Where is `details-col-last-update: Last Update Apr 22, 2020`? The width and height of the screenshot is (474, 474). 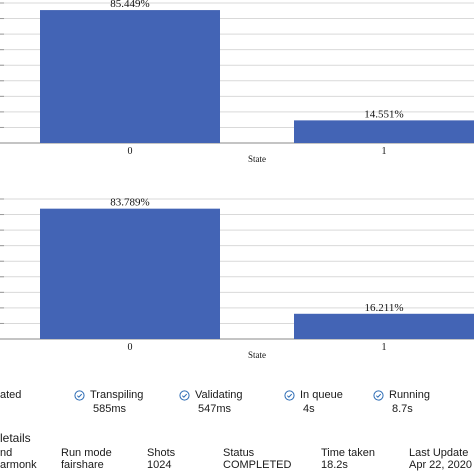
details-col-last-update: Last Update Apr 22, 2020 is located at coordinates (440, 459).